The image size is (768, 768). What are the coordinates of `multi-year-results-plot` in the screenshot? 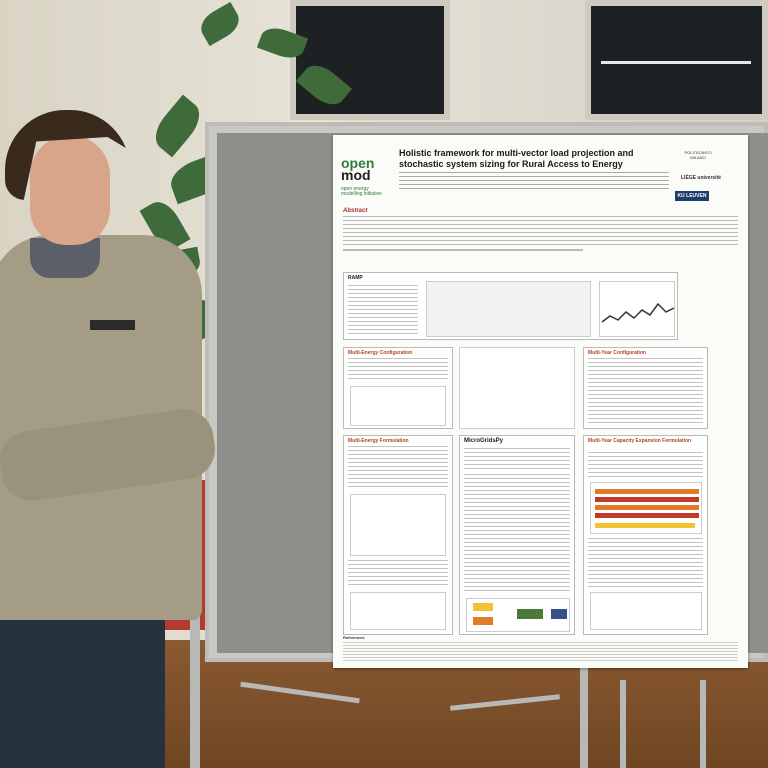 It's located at (646, 611).